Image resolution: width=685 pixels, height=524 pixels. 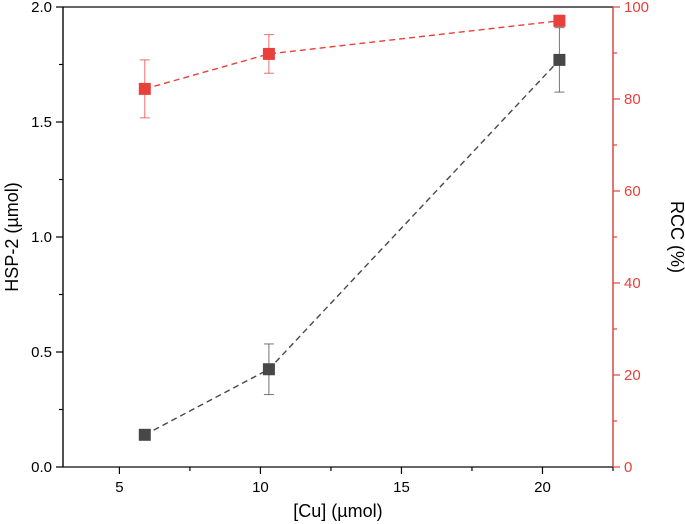 What do you see at coordinates (632, 191) in the screenshot?
I see `right-y-tick-label: 60` at bounding box center [632, 191].